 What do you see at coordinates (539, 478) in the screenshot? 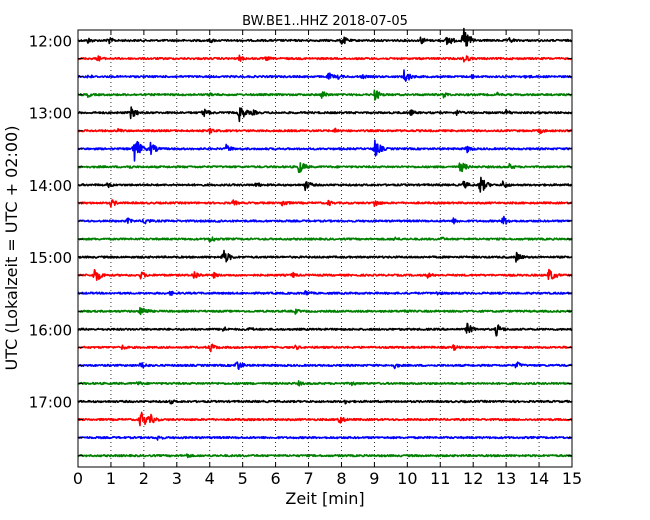
I see `x-tick-label: 14` at bounding box center [539, 478].